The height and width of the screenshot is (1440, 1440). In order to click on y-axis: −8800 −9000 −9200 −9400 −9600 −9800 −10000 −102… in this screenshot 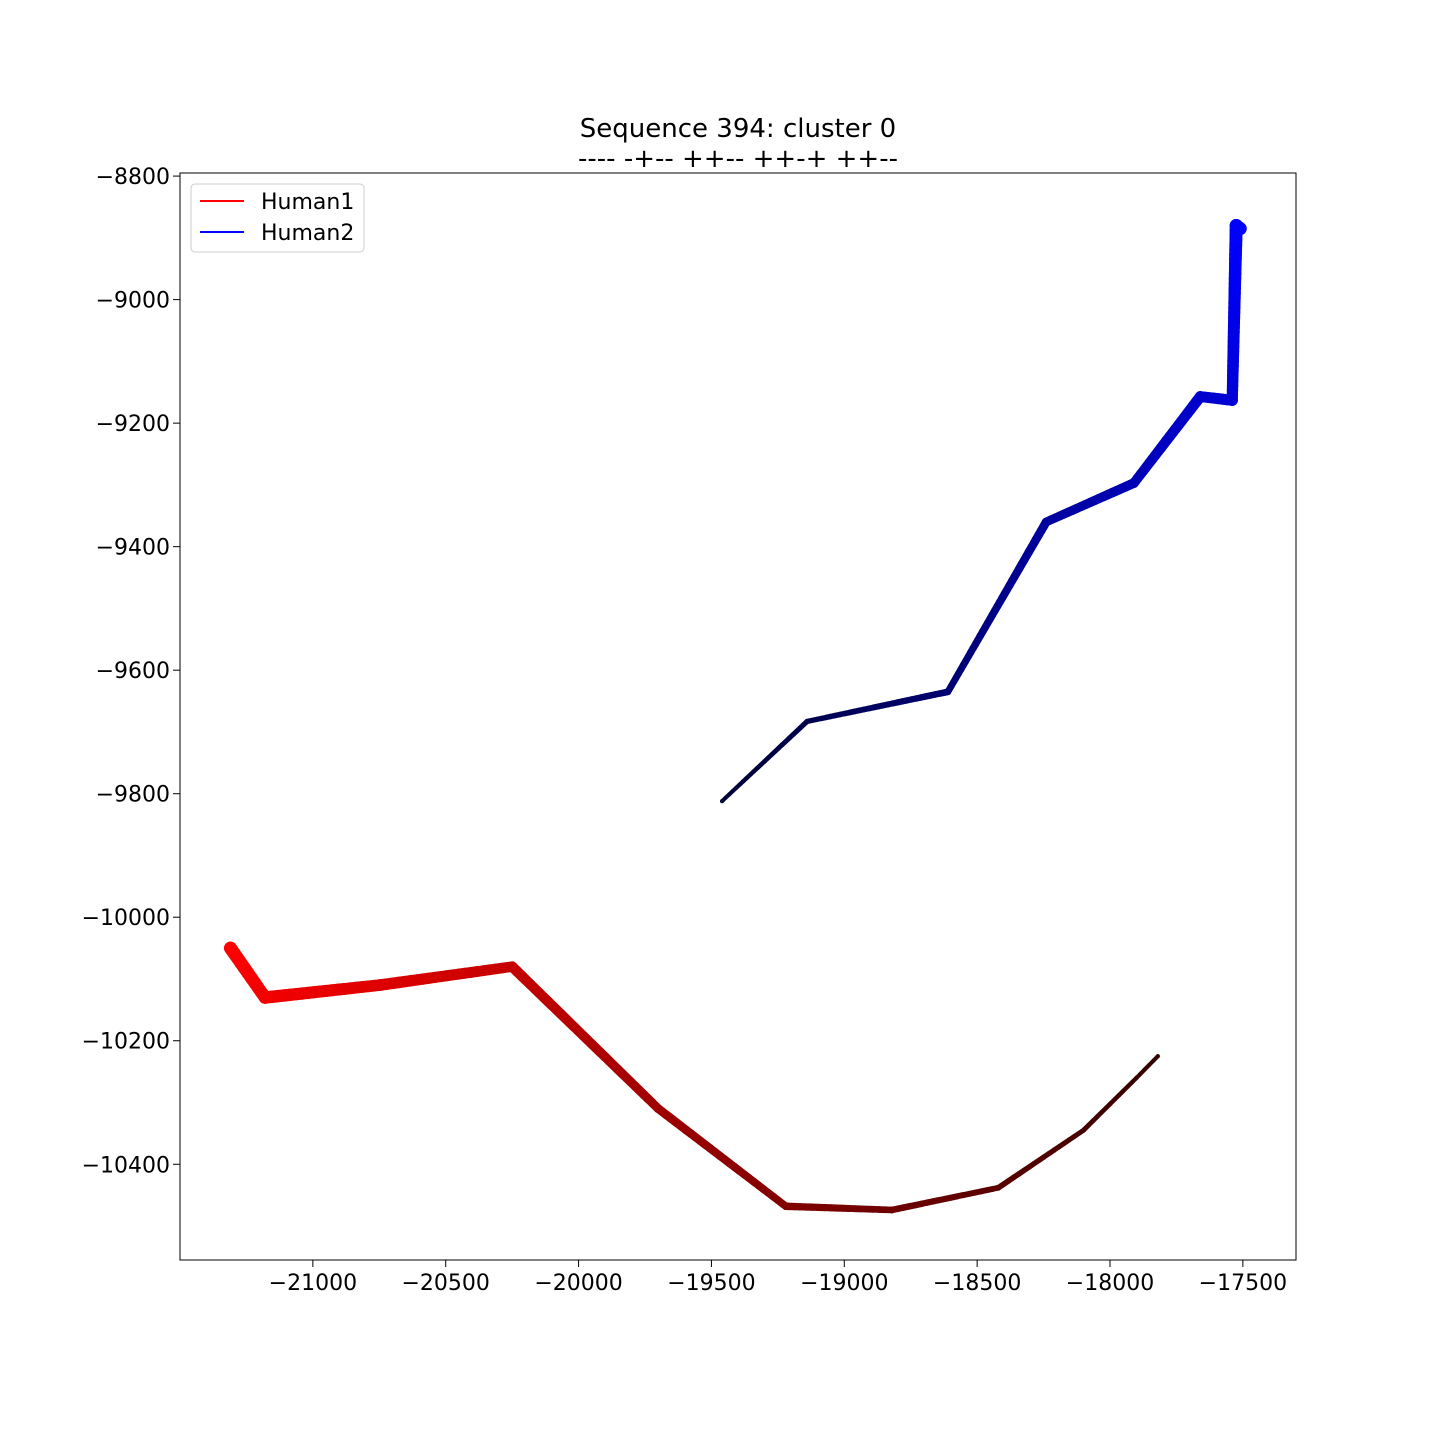, I will do `click(131, 671)`.